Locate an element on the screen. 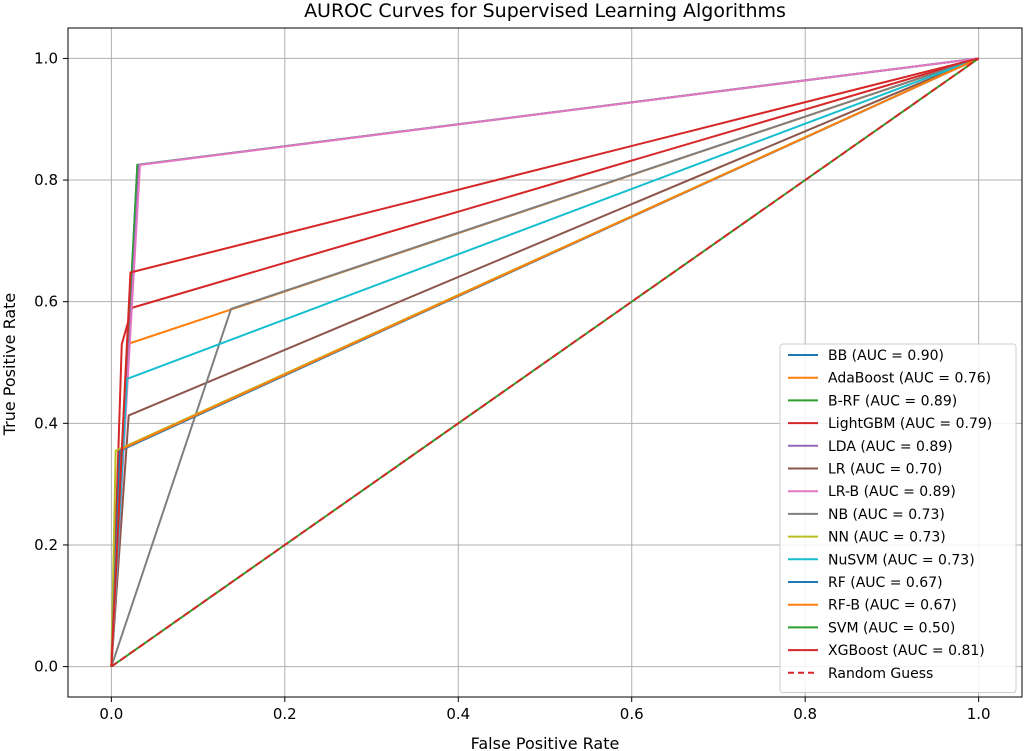 The width and height of the screenshot is (1024, 751). legend-entry: AdaBoost (AUC = 0.76) is located at coordinates (909, 379).